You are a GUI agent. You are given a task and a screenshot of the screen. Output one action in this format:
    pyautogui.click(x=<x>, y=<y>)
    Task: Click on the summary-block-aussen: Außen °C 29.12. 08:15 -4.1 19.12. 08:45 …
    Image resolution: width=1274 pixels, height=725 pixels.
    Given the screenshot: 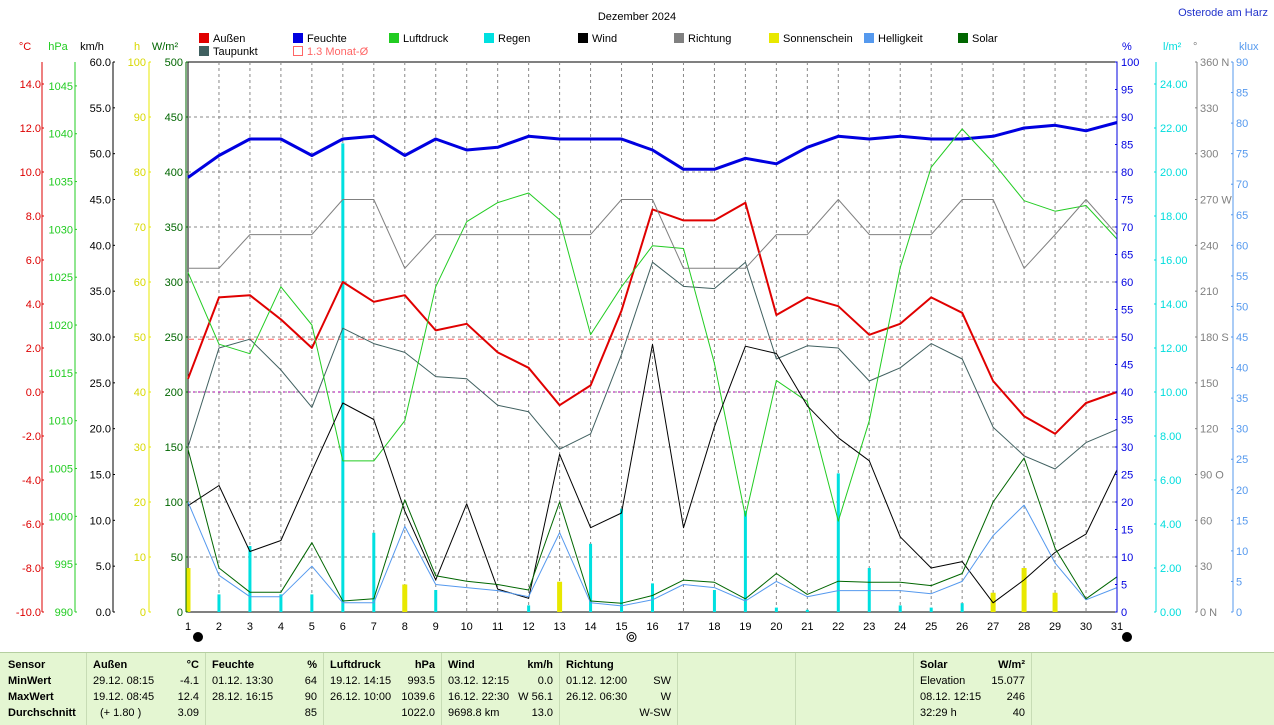 What is the action you would take?
    pyautogui.click(x=146, y=689)
    